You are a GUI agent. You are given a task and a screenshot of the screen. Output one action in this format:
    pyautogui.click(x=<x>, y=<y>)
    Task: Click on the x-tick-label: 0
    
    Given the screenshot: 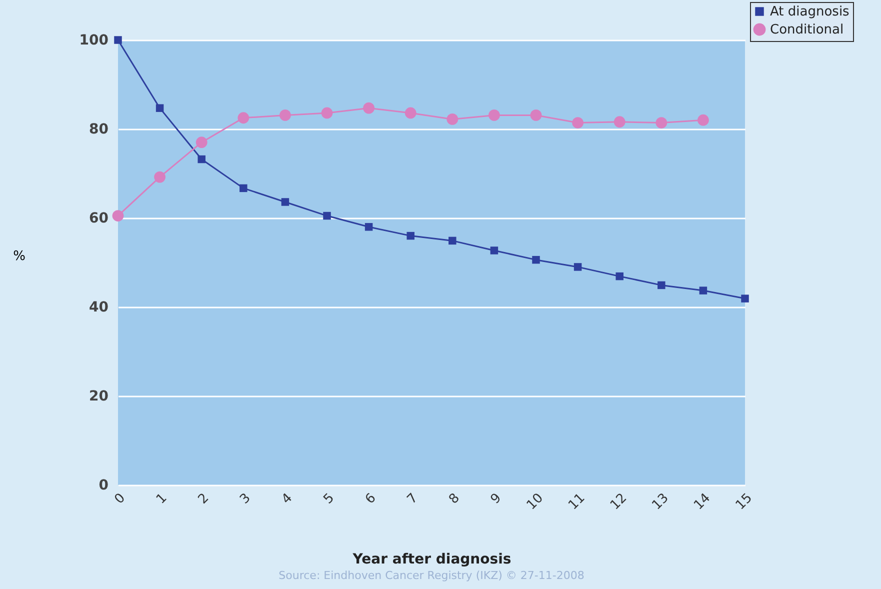 What is the action you would take?
    pyautogui.click(x=120, y=499)
    